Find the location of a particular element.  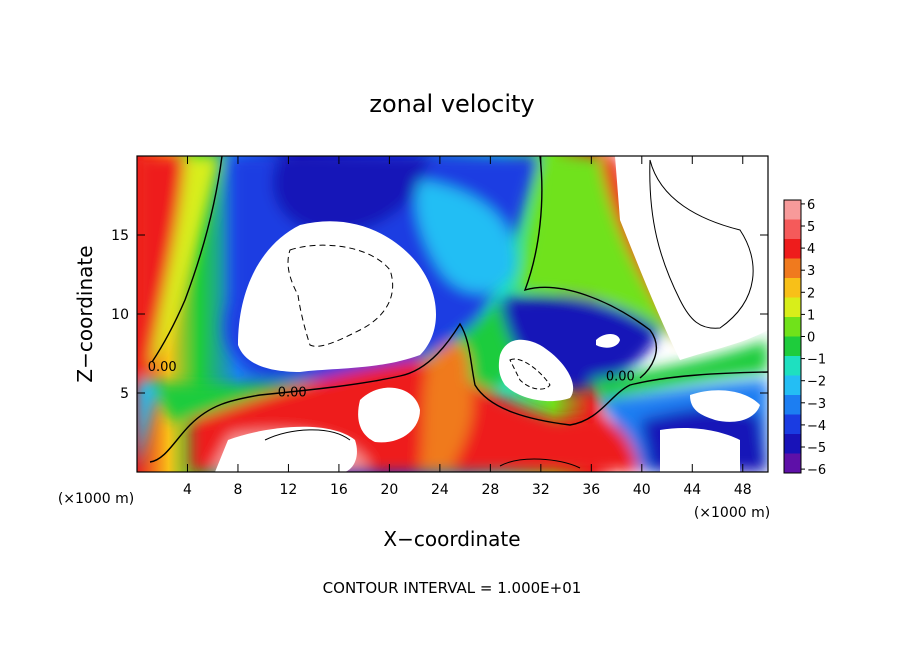

colorbar-label: −5 is located at coordinates (816, 448).